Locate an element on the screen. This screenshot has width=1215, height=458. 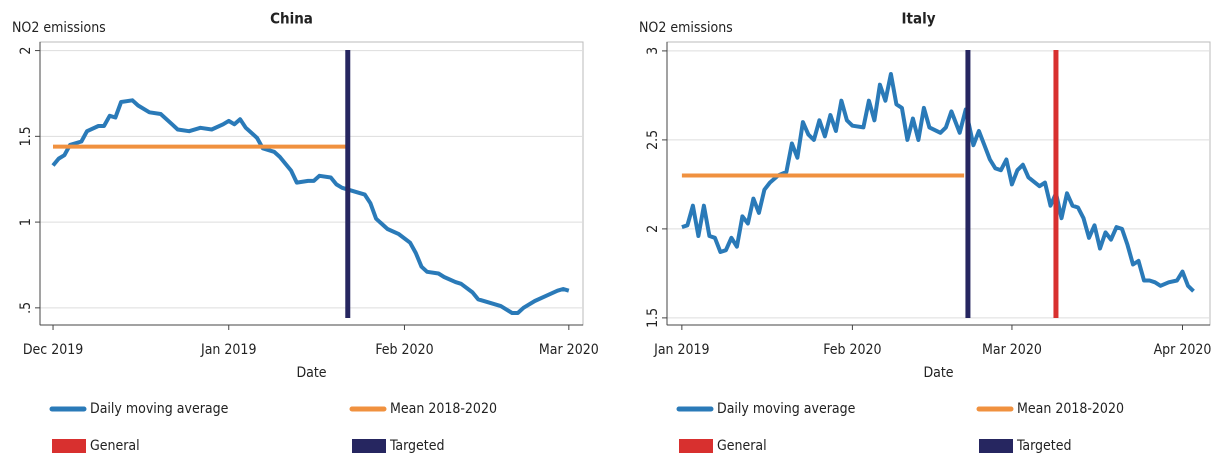
x-tick-label: Dec 2019 is located at coordinates (53, 350).